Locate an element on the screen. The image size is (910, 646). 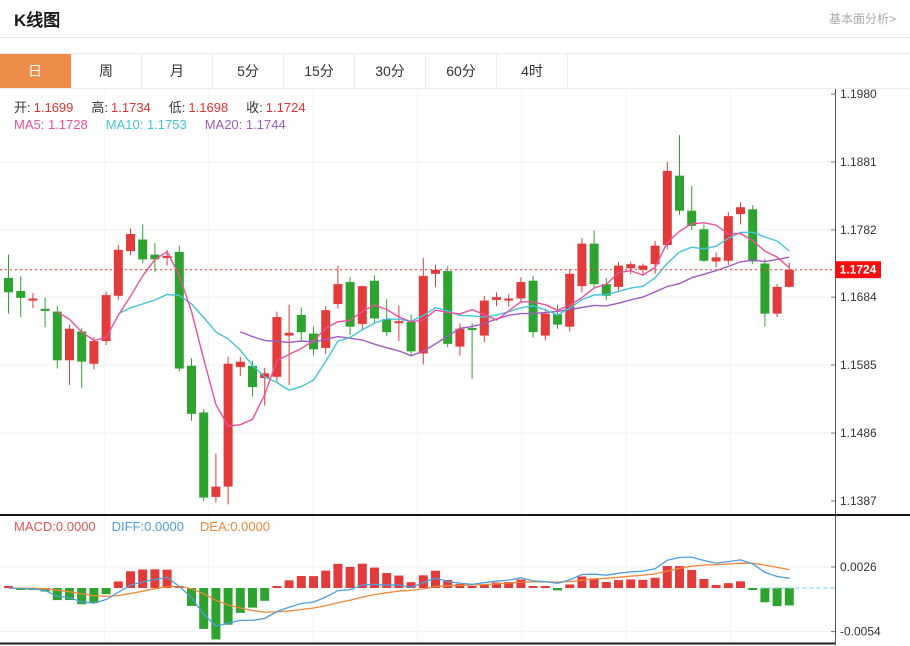
macd-label: MACD: is located at coordinates (35, 526).